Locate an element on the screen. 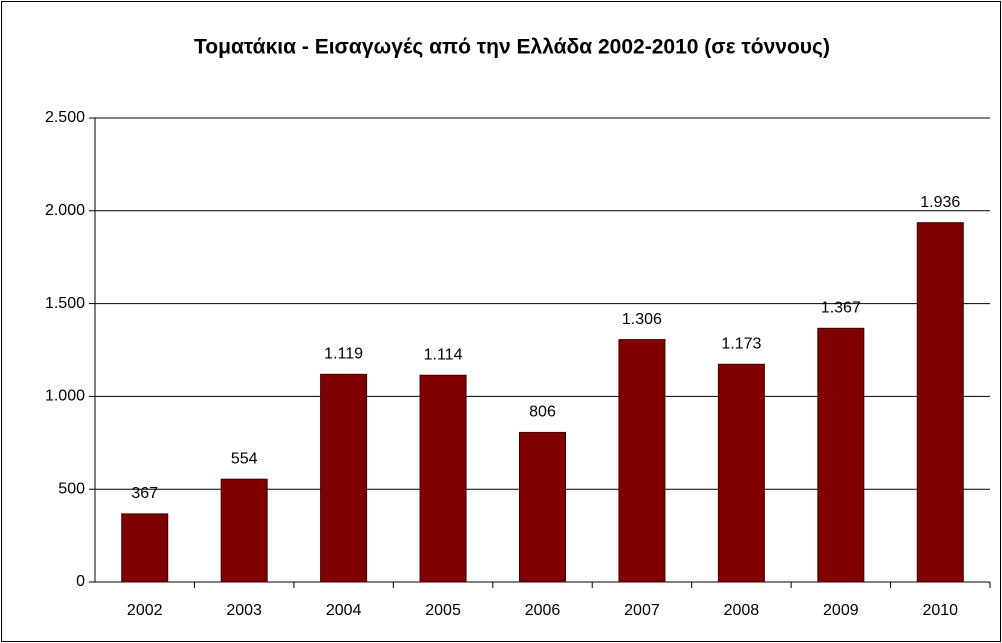  y-tick-label: 1.500 is located at coordinates (65, 303).